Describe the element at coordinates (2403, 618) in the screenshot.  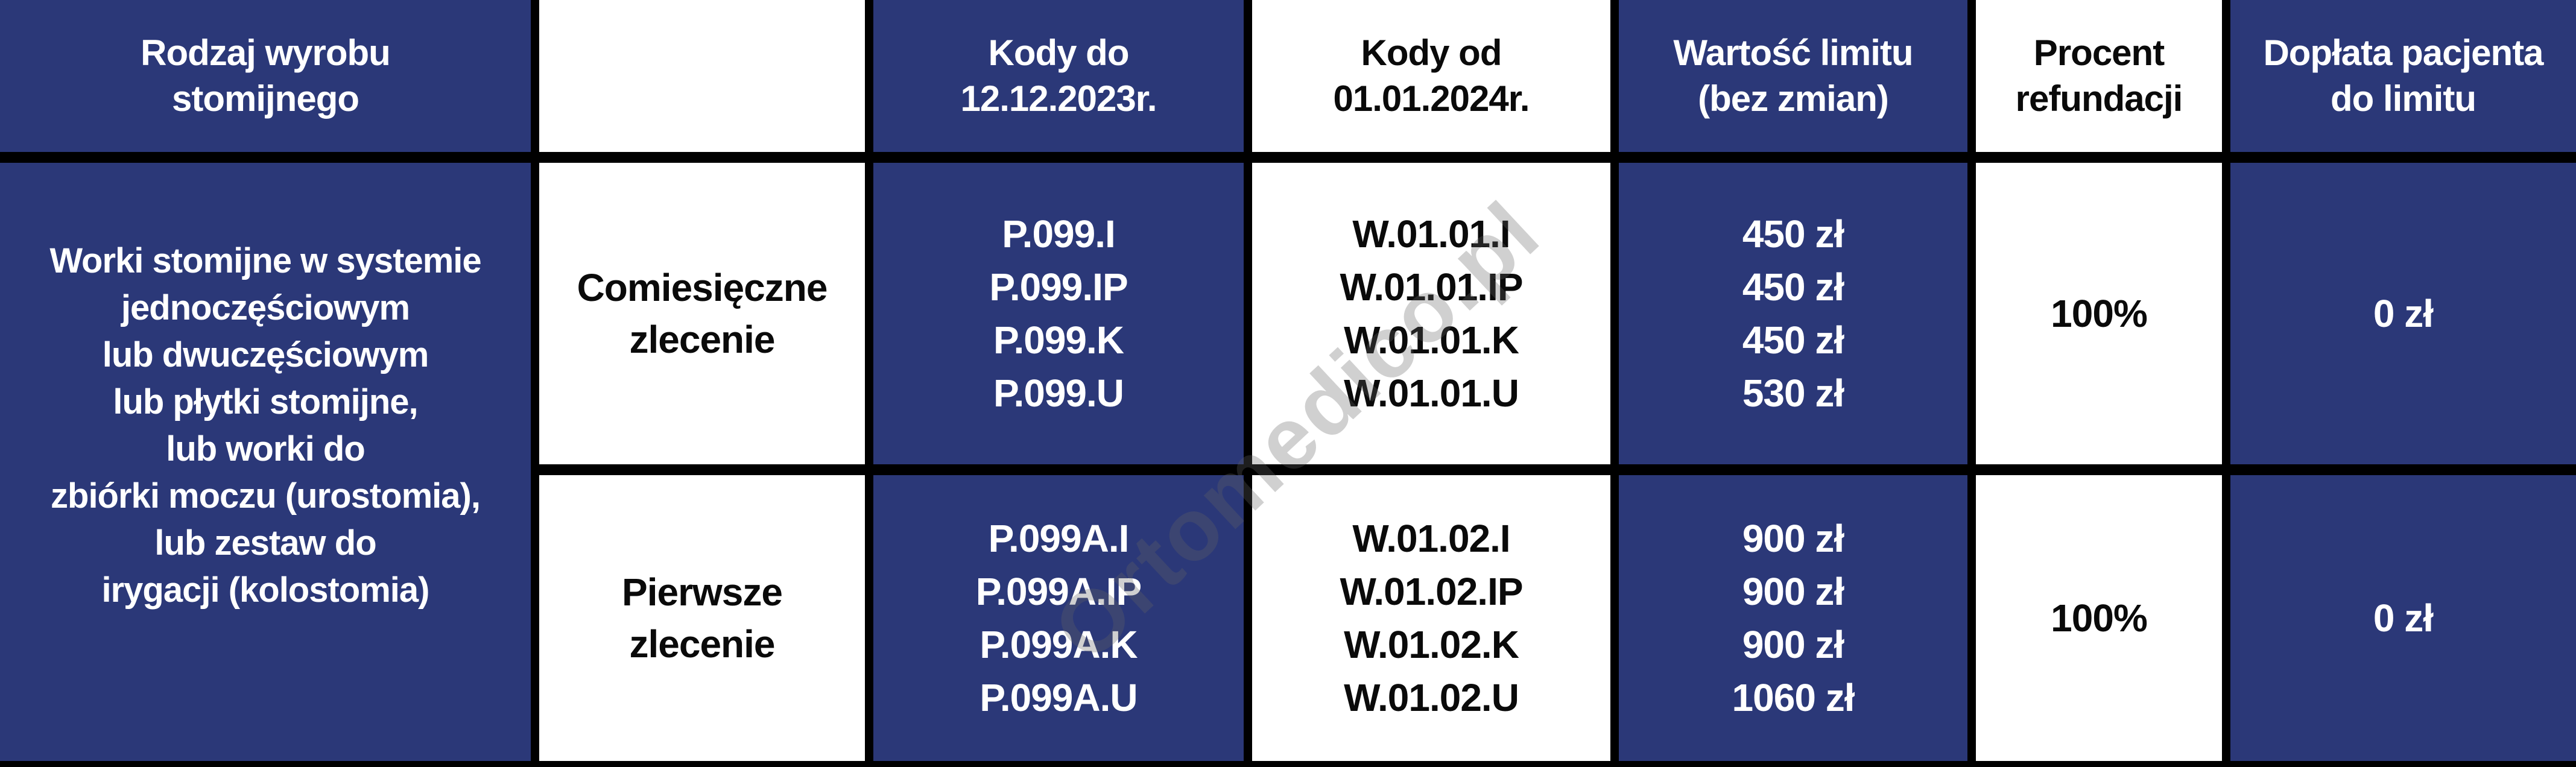
I see `copay-cell-row2: 0 zł` at that location.